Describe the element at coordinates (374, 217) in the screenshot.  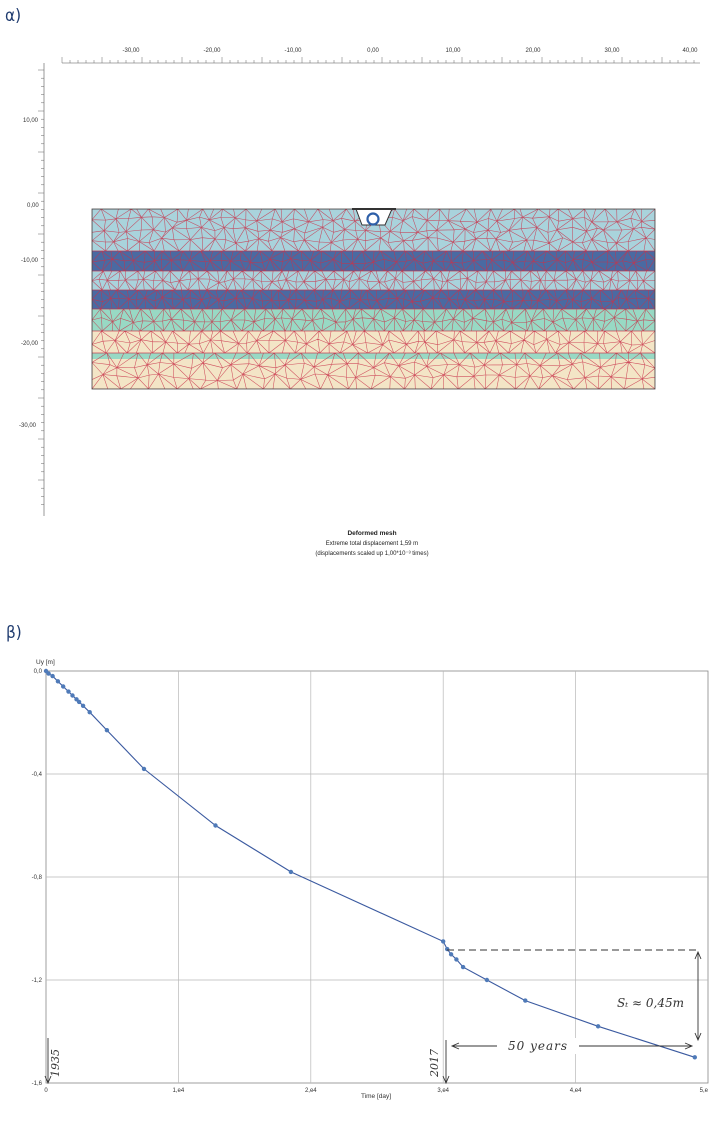
I see `tunnel-icon` at that location.